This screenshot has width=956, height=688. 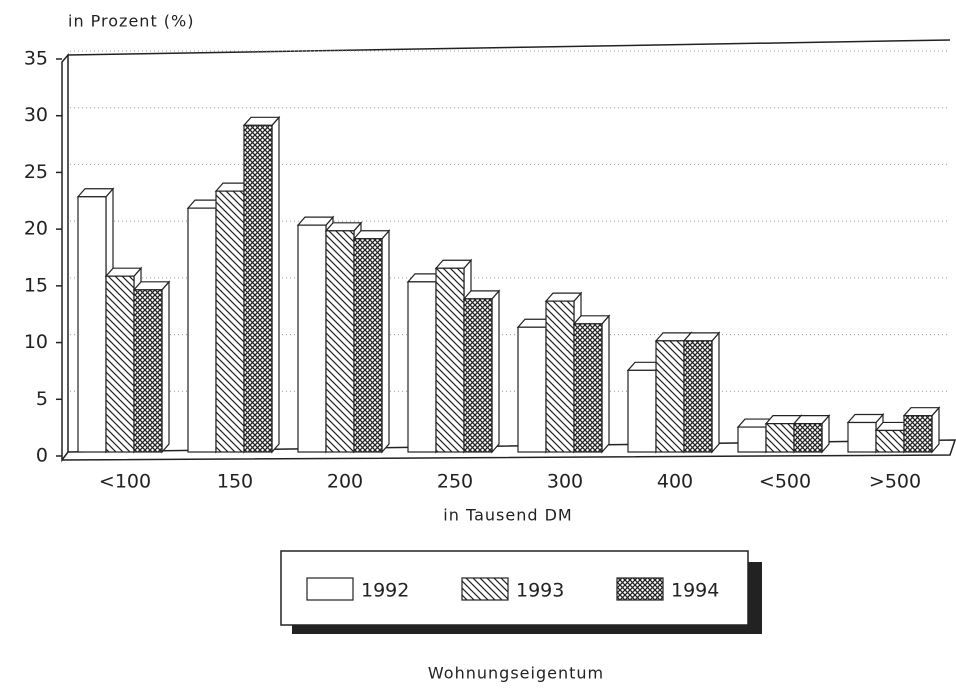 I want to click on plot-top, so click(x=509, y=47).